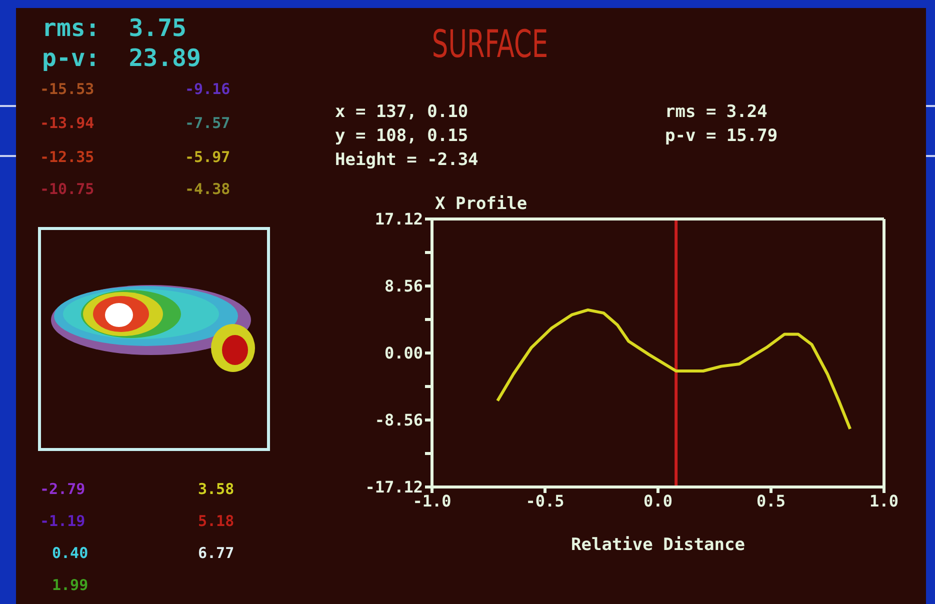  I want to click on text: -13.94, so click(67, 123).